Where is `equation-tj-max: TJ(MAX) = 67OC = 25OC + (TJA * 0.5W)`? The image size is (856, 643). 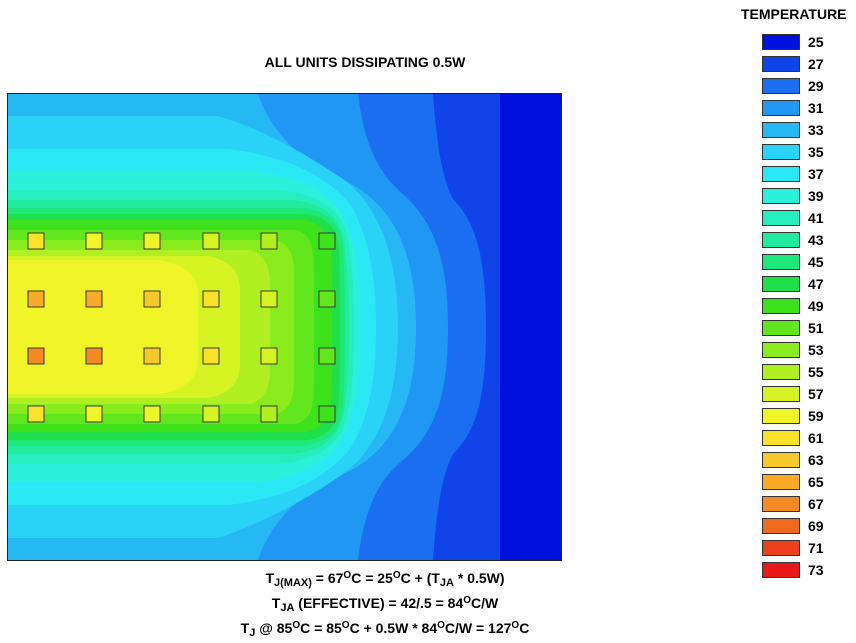 equation-tj-max: TJ(MAX) = 67OC = 25OC + (TJA * 0.5W) is located at coordinates (385, 579).